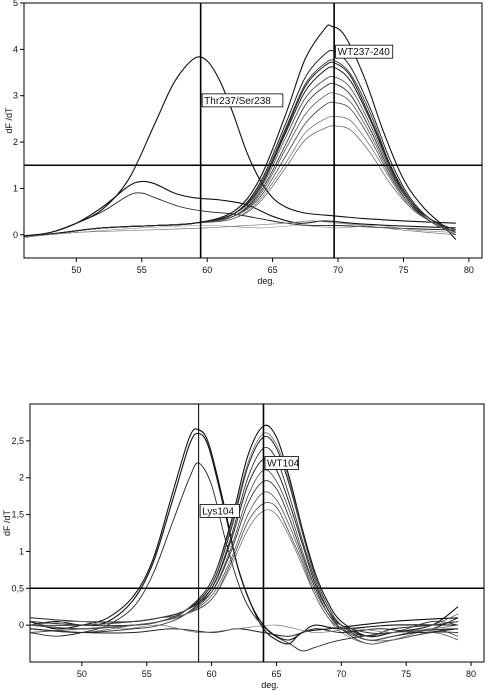 The height and width of the screenshot is (691, 490). I want to click on y-tick-label: 4, so click(15, 49).